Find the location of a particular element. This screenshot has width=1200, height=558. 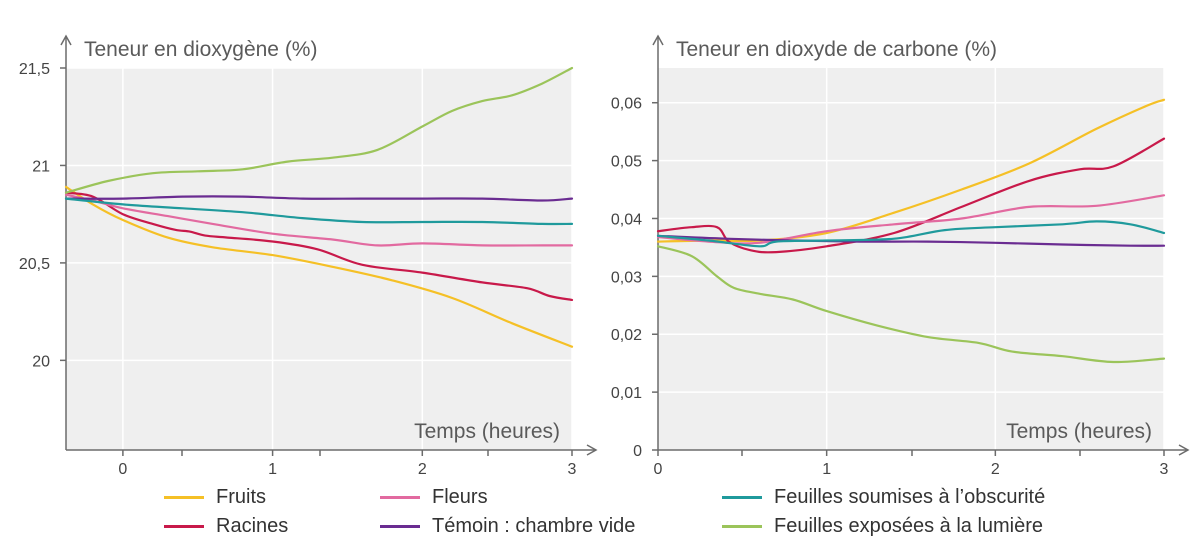

y-tick-label: 20,5 is located at coordinates (34, 264).